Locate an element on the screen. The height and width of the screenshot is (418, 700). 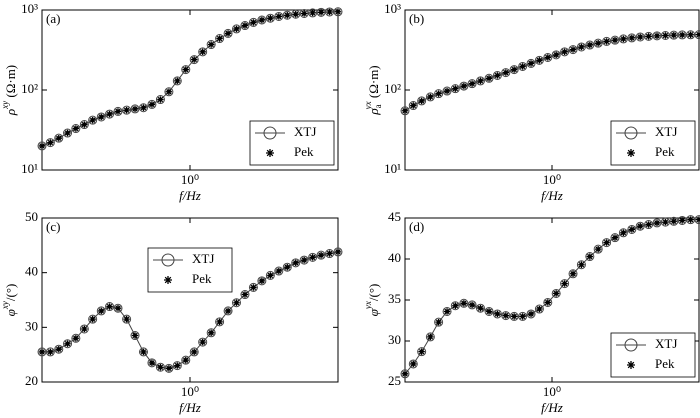
y-axis-title: φxy/(°) is located at coordinates (9, 300).